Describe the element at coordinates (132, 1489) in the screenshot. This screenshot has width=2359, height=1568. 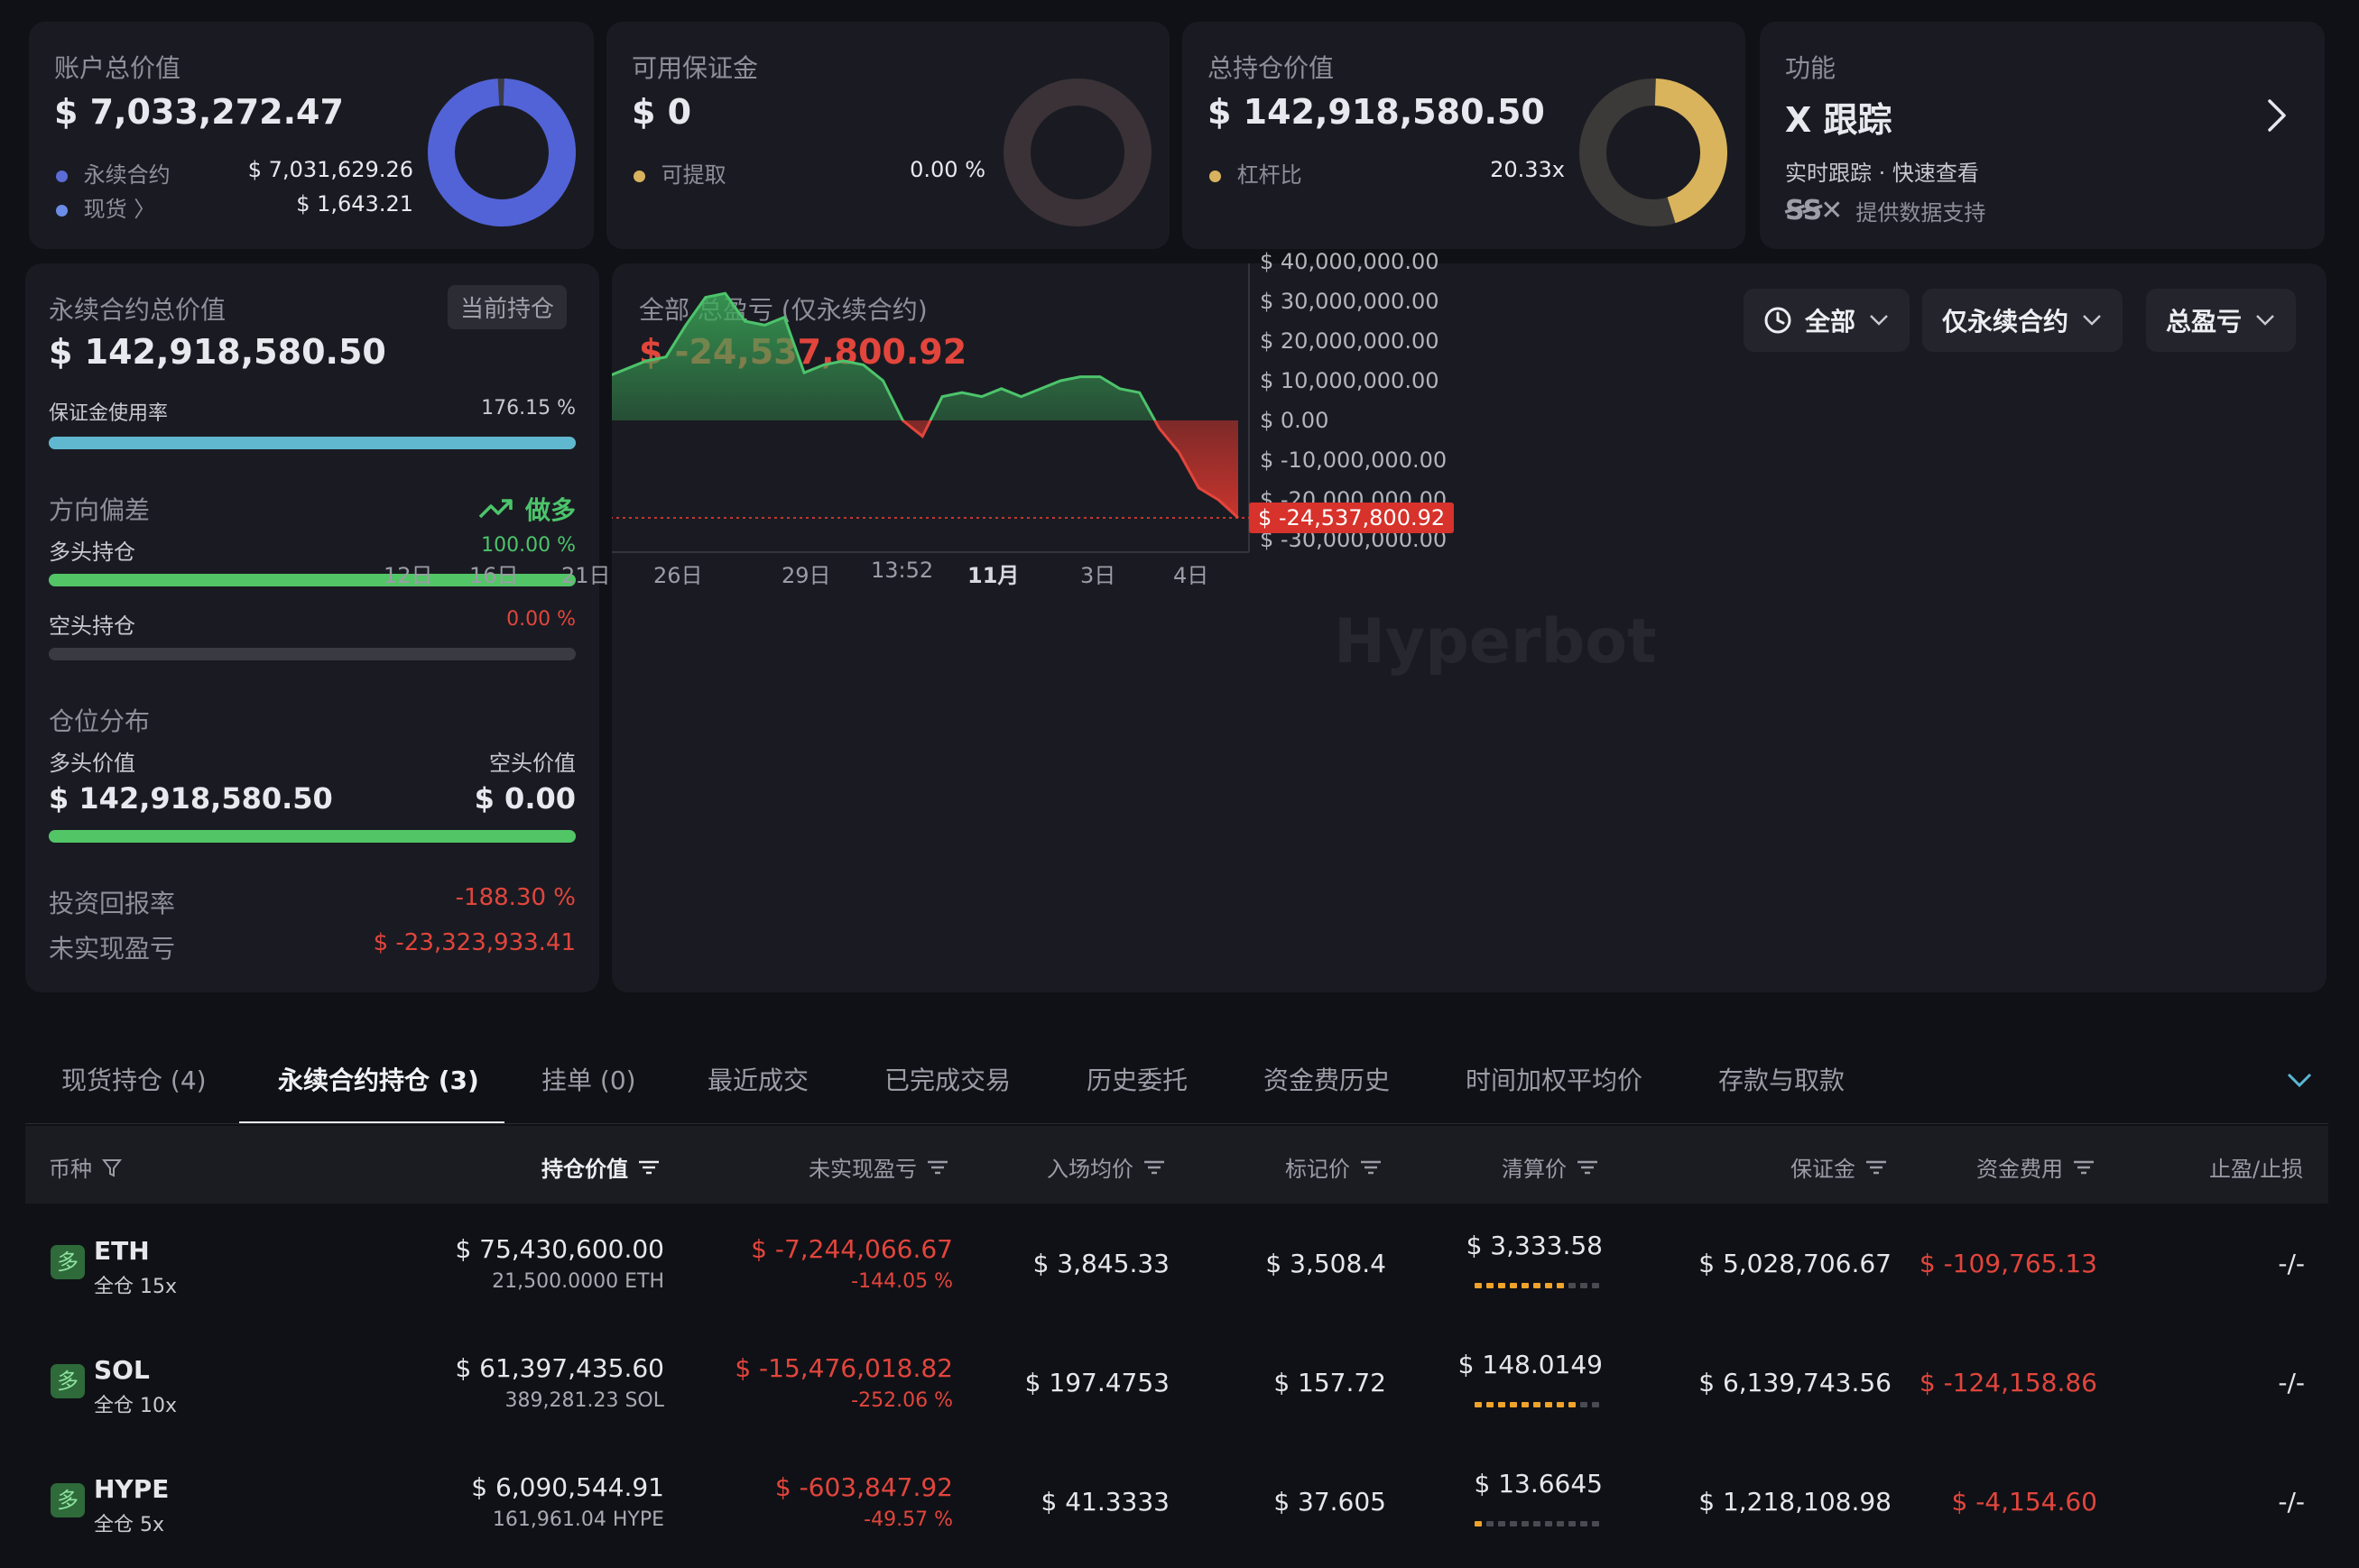
I see `coin-symbol: HYPE` at that location.